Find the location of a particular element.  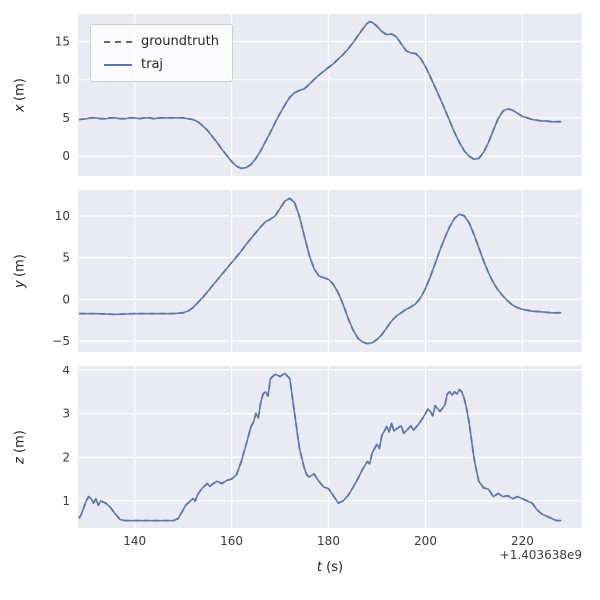

ylabel-x-var: x is located at coordinates (20, 108).